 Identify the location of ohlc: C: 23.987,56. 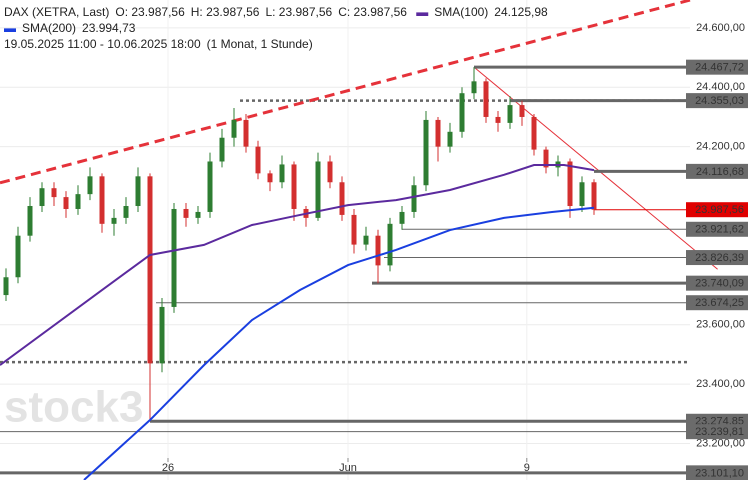
(372, 12).